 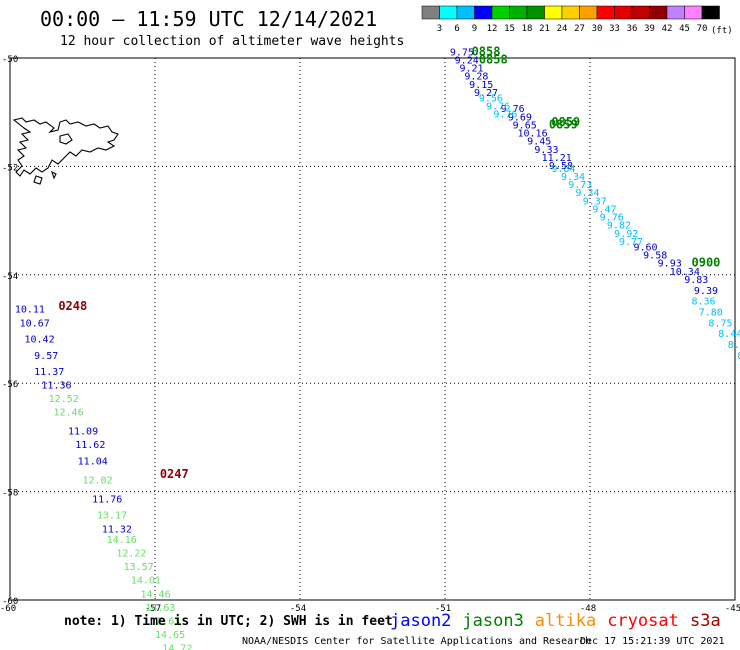 I want to click on colorbar-tick: 3, so click(x=439, y=29).